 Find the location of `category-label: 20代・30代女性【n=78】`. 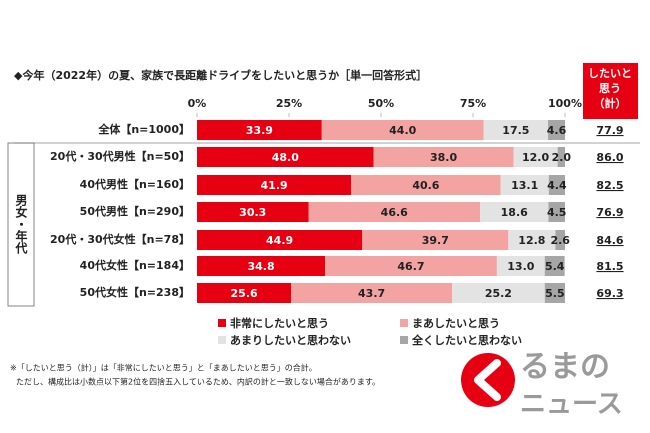

category-label: 20代・30代女性【n=78】 is located at coordinates (120, 239).